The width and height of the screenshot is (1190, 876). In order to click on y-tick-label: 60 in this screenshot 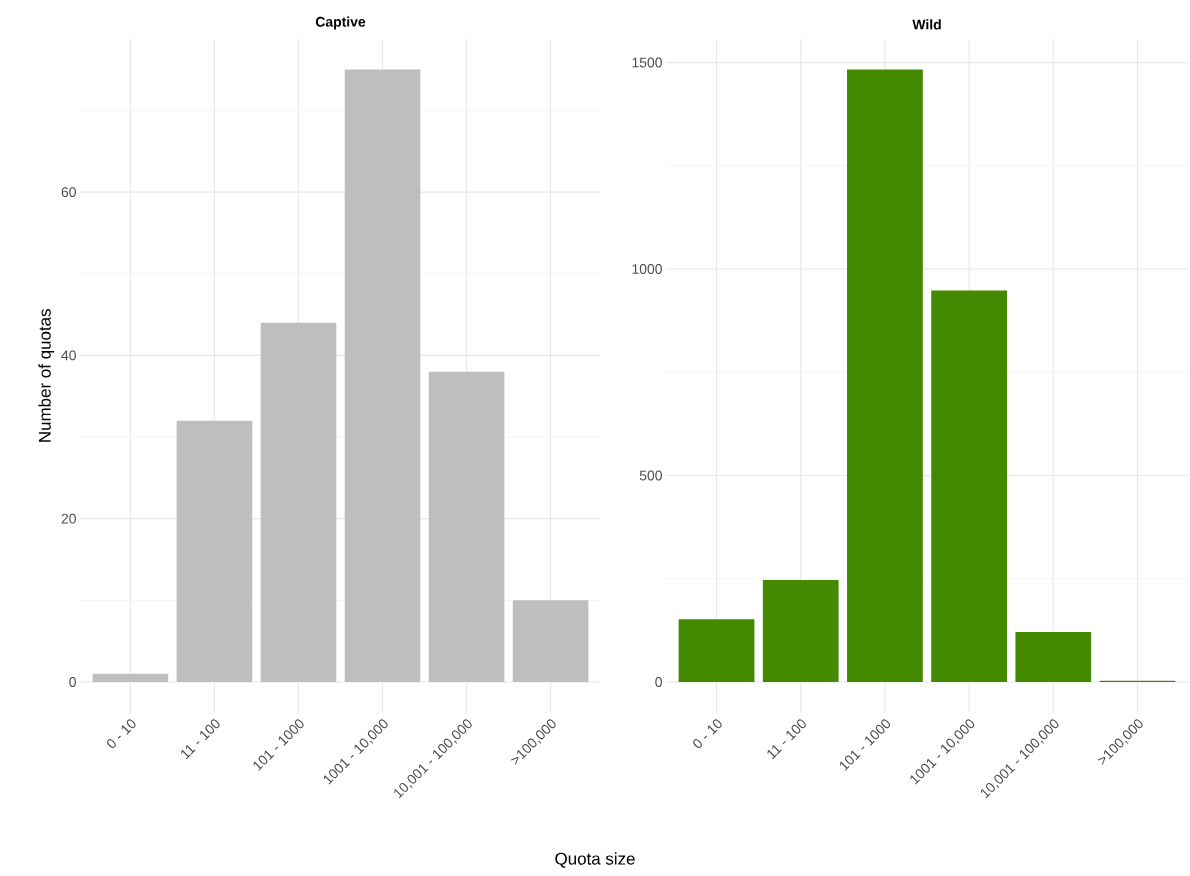, I will do `click(68, 192)`.